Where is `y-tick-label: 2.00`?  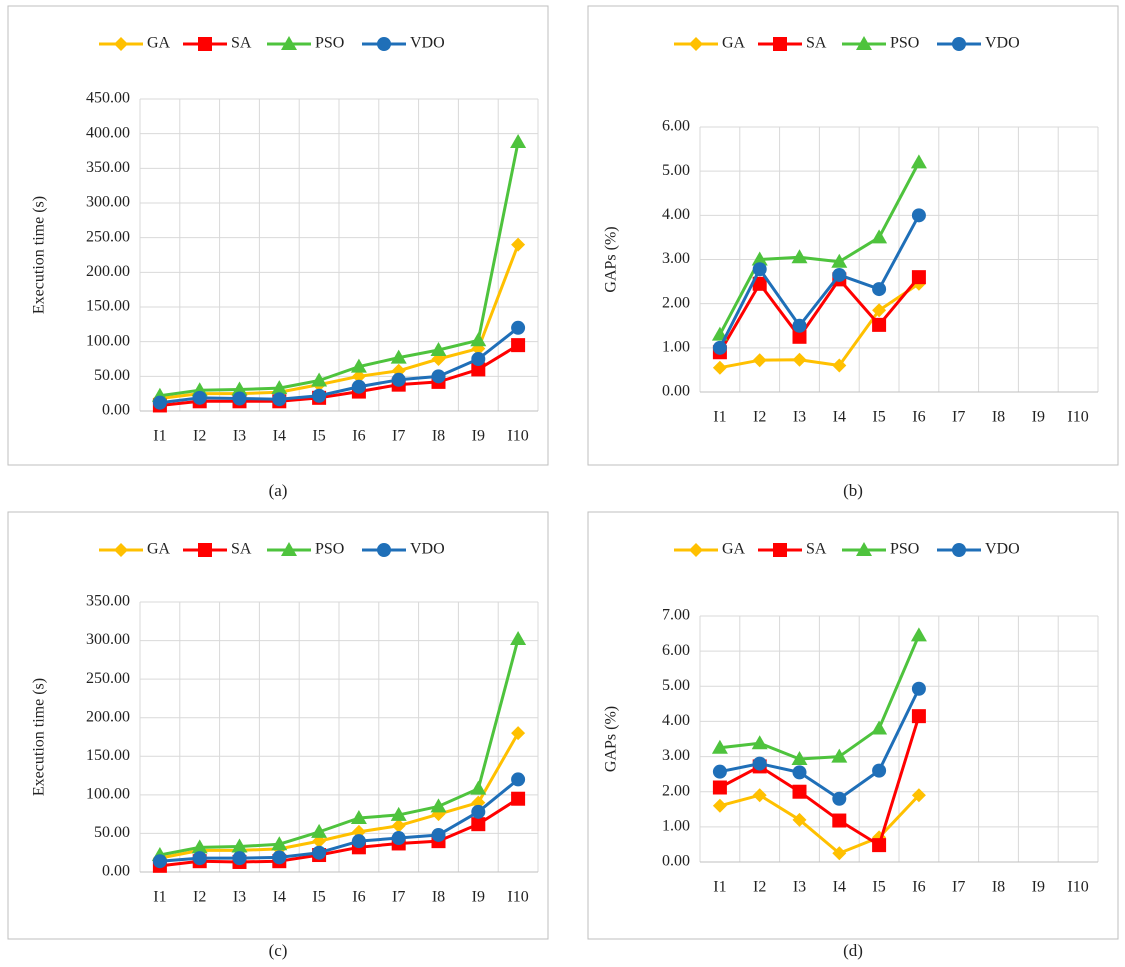 y-tick-label: 2.00 is located at coordinates (676, 790).